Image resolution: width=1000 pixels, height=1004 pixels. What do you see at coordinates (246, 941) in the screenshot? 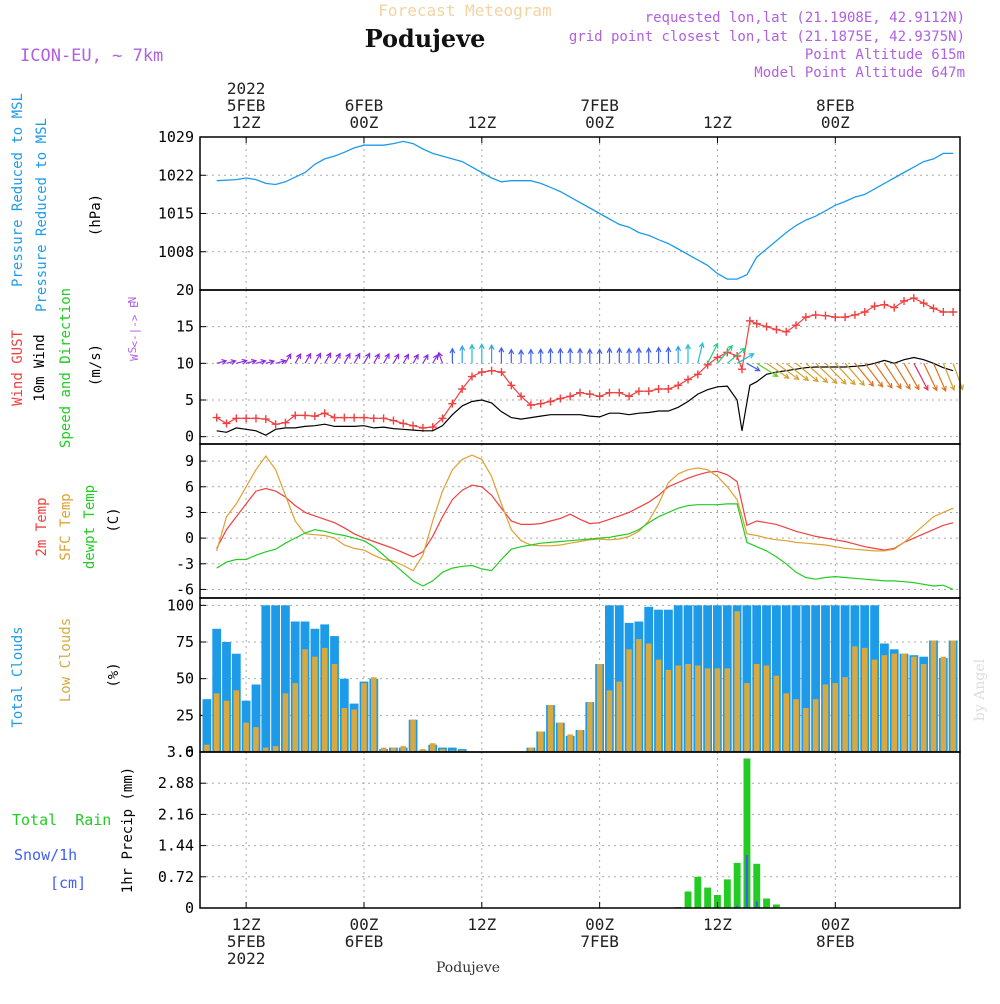
I see `bottom-time-label: 5FEB` at bounding box center [246, 941].